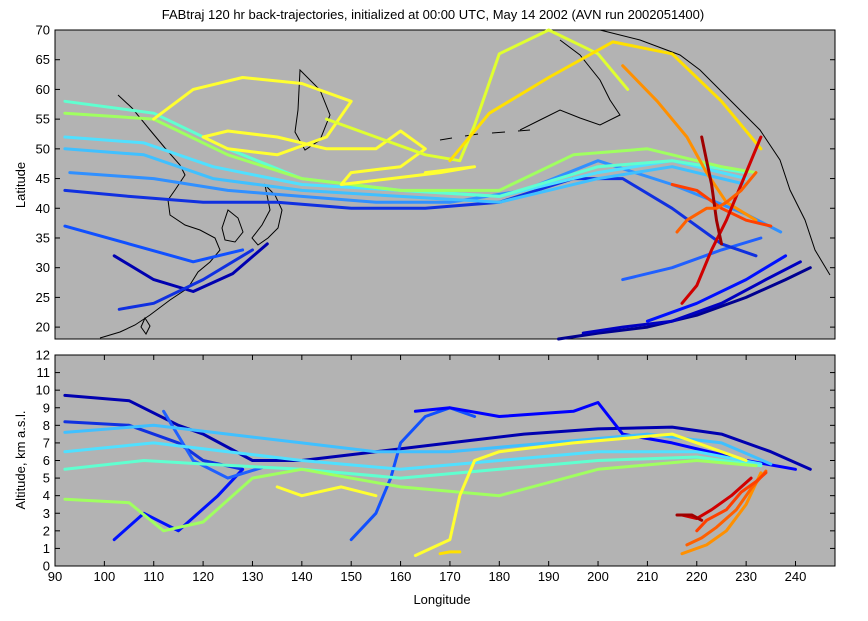 The image size is (868, 621). What do you see at coordinates (43, 119) in the screenshot?
I see `y-tick-label: 55` at bounding box center [43, 119].